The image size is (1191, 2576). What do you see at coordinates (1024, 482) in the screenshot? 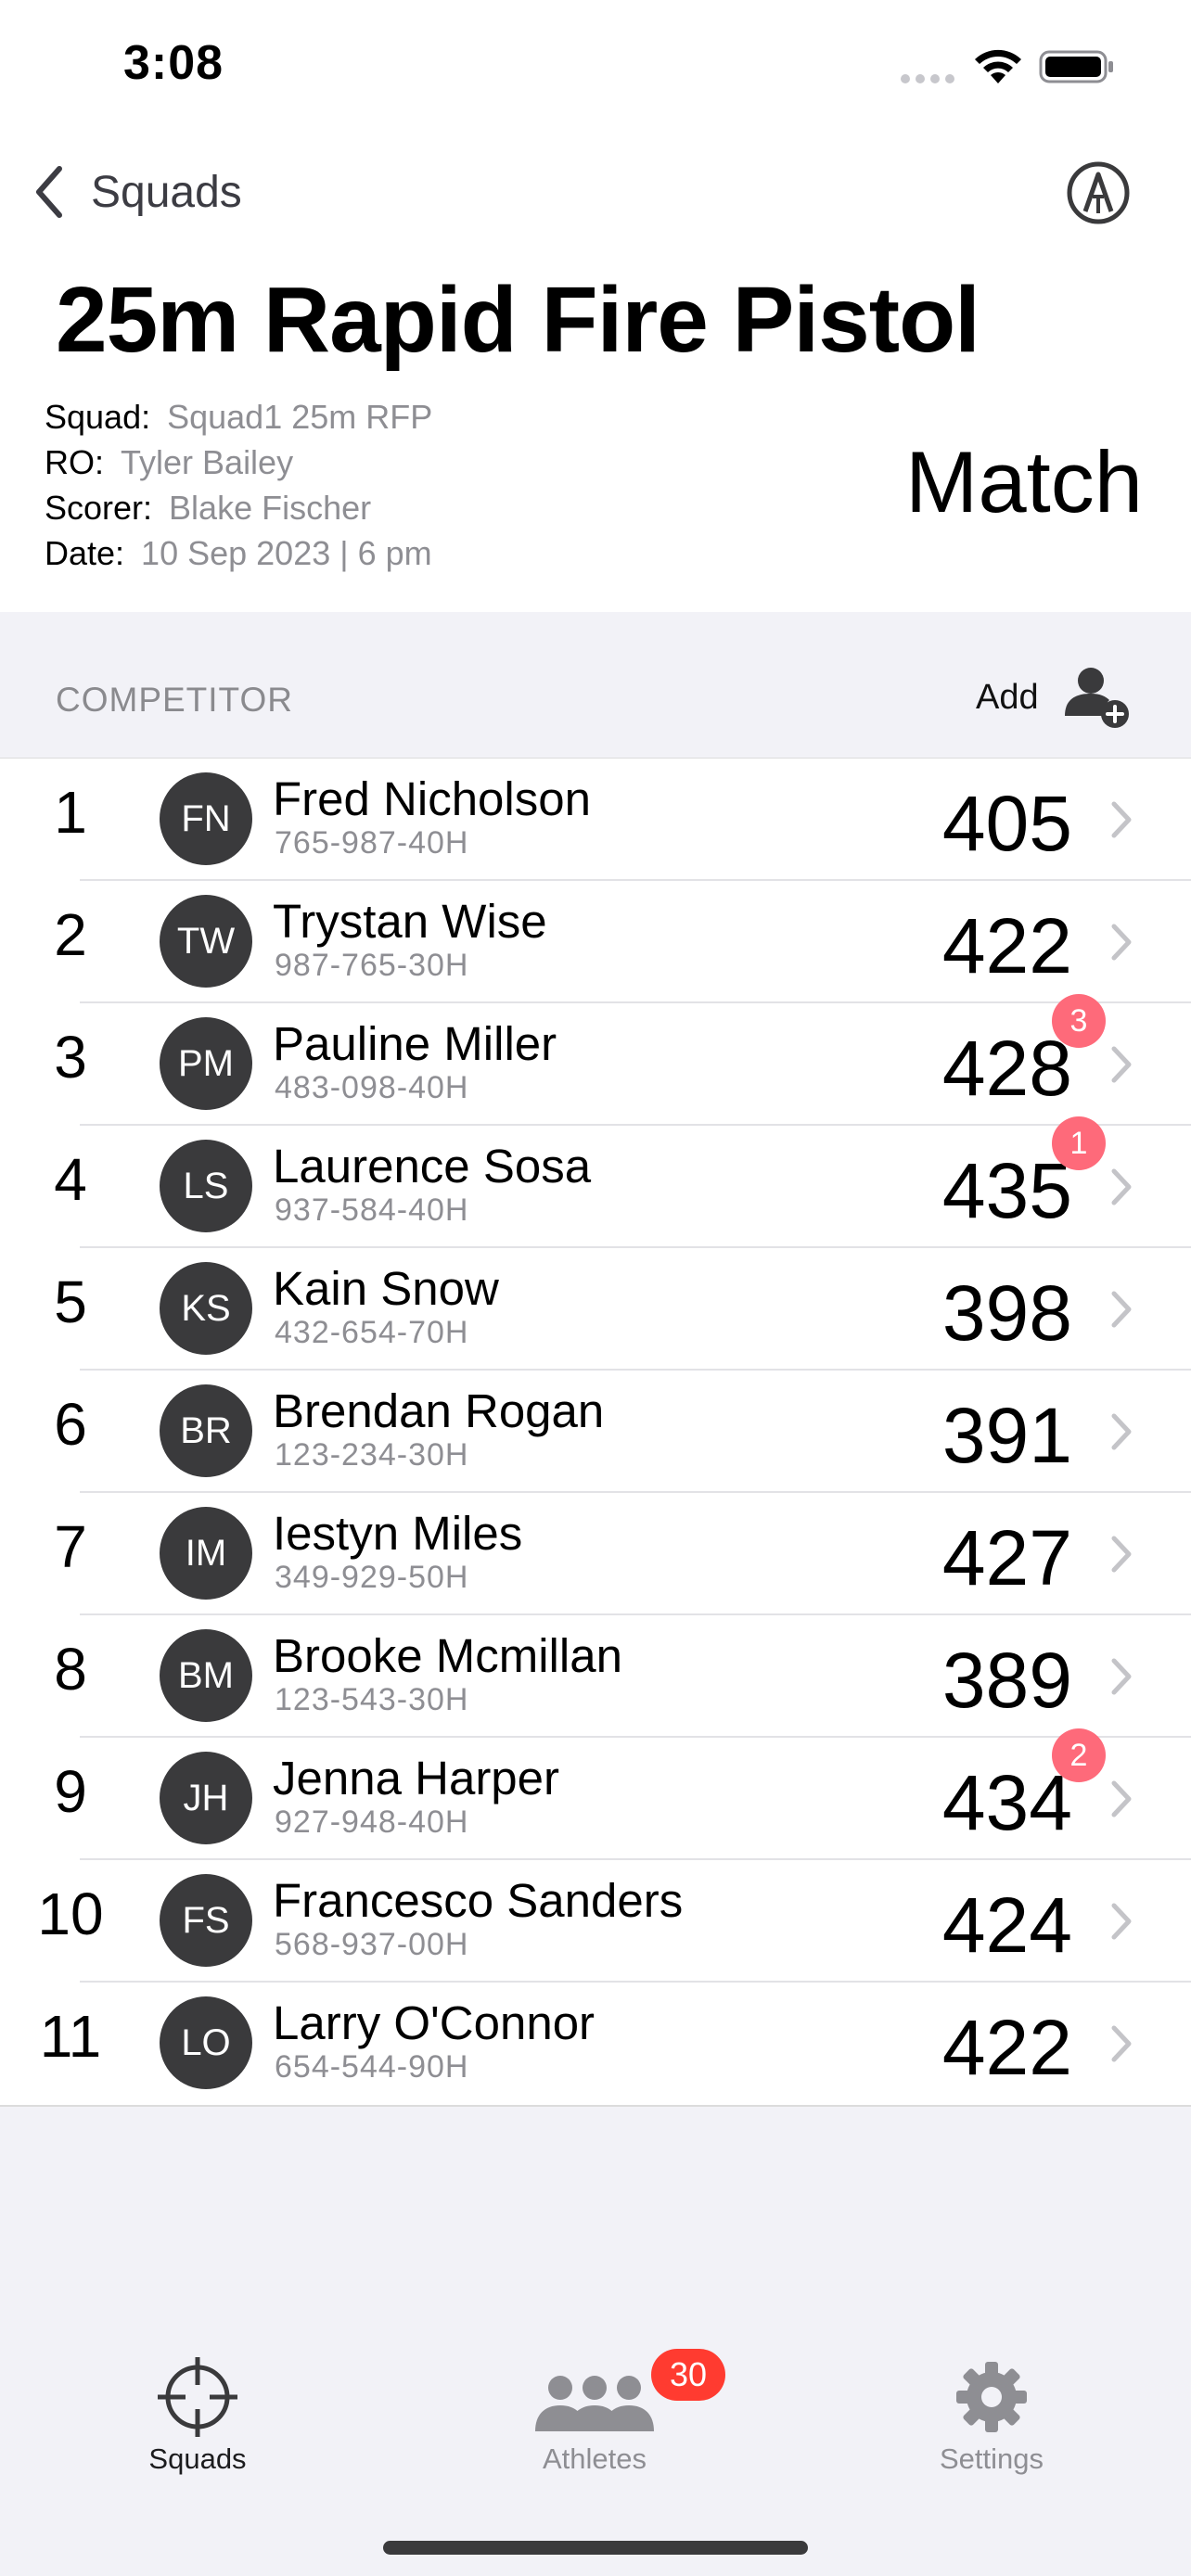
I see `mode-label: Match` at bounding box center [1024, 482].